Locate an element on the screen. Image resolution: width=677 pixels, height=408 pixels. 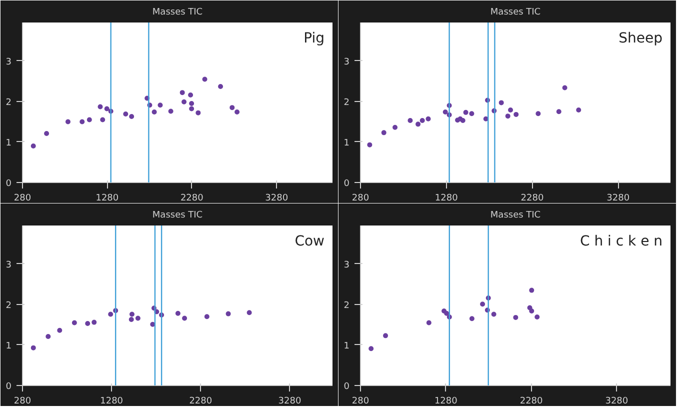
annotation: Pig is located at coordinates (314, 38).